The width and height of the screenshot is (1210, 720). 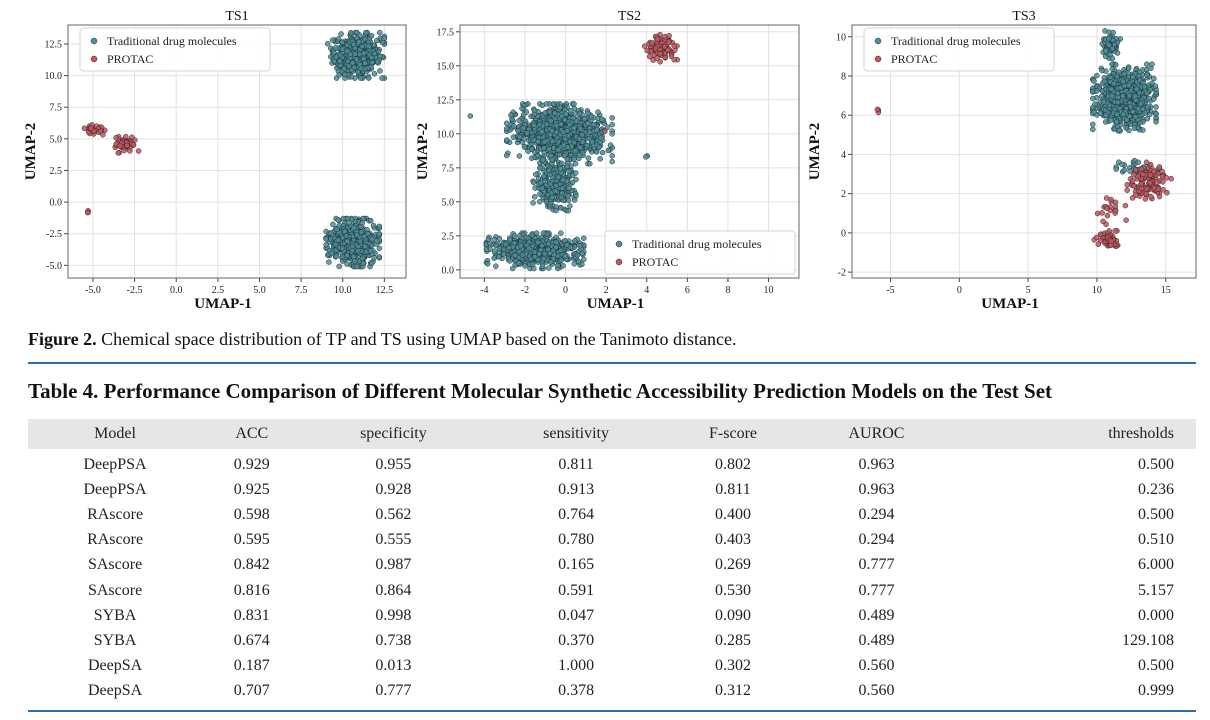 I want to click on table-cell: 0.165, so click(x=576, y=565).